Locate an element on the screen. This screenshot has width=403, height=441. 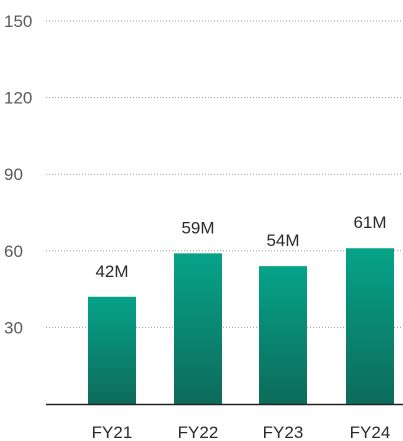
bar-fy21 is located at coordinates (112, 350).